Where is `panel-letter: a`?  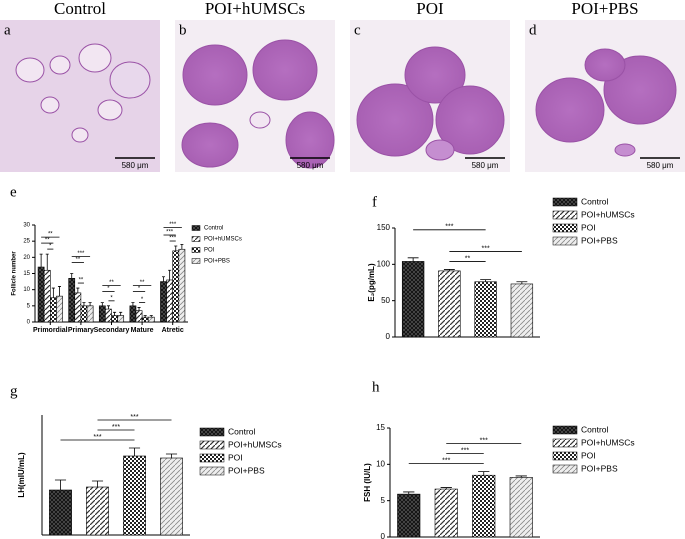 panel-letter: a is located at coordinates (7, 30).